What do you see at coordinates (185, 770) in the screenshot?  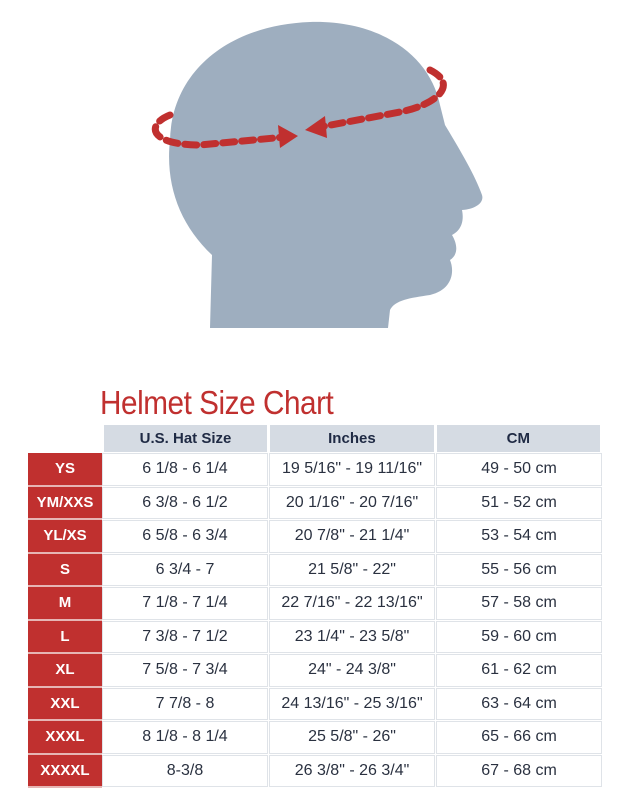 I see `hat-size-cell: 8-3/8` at bounding box center [185, 770].